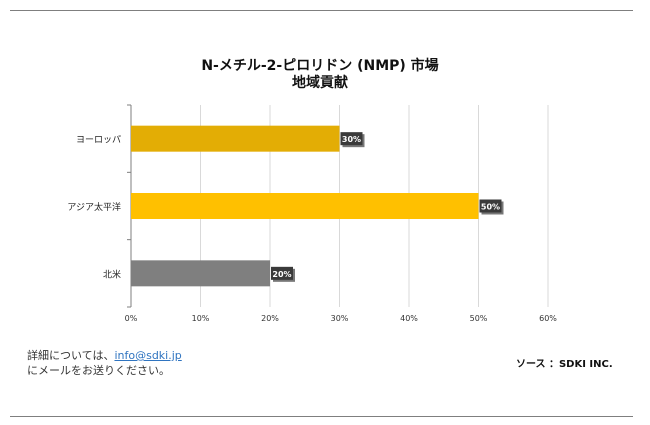 Image resolution: width=650 pixels, height=425 pixels. Describe the element at coordinates (98, 140) in the screenshot. I see `category-label: ヨーロッパ` at that location.